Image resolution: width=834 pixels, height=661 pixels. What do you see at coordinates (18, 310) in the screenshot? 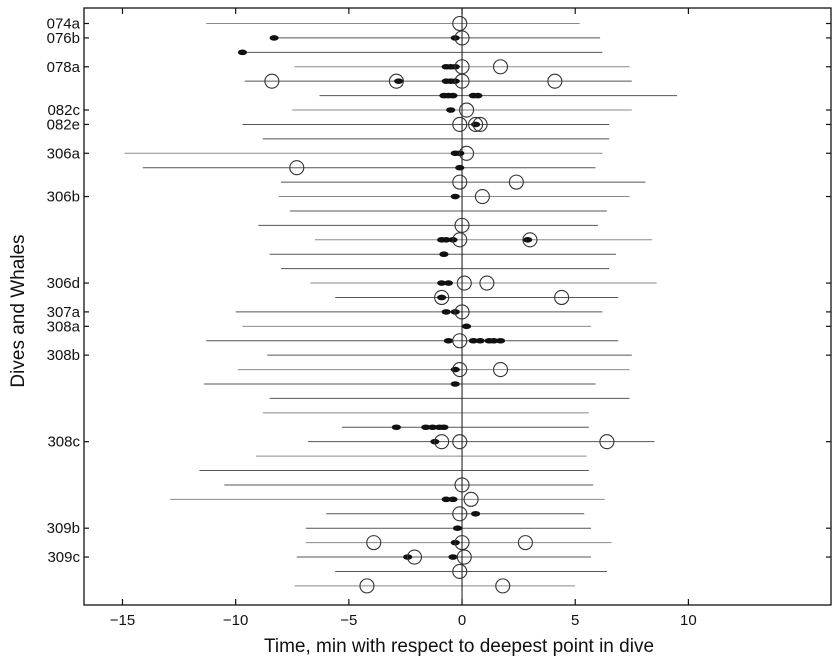
I see `y-axis-title: Dives and Whales` at bounding box center [18, 310].